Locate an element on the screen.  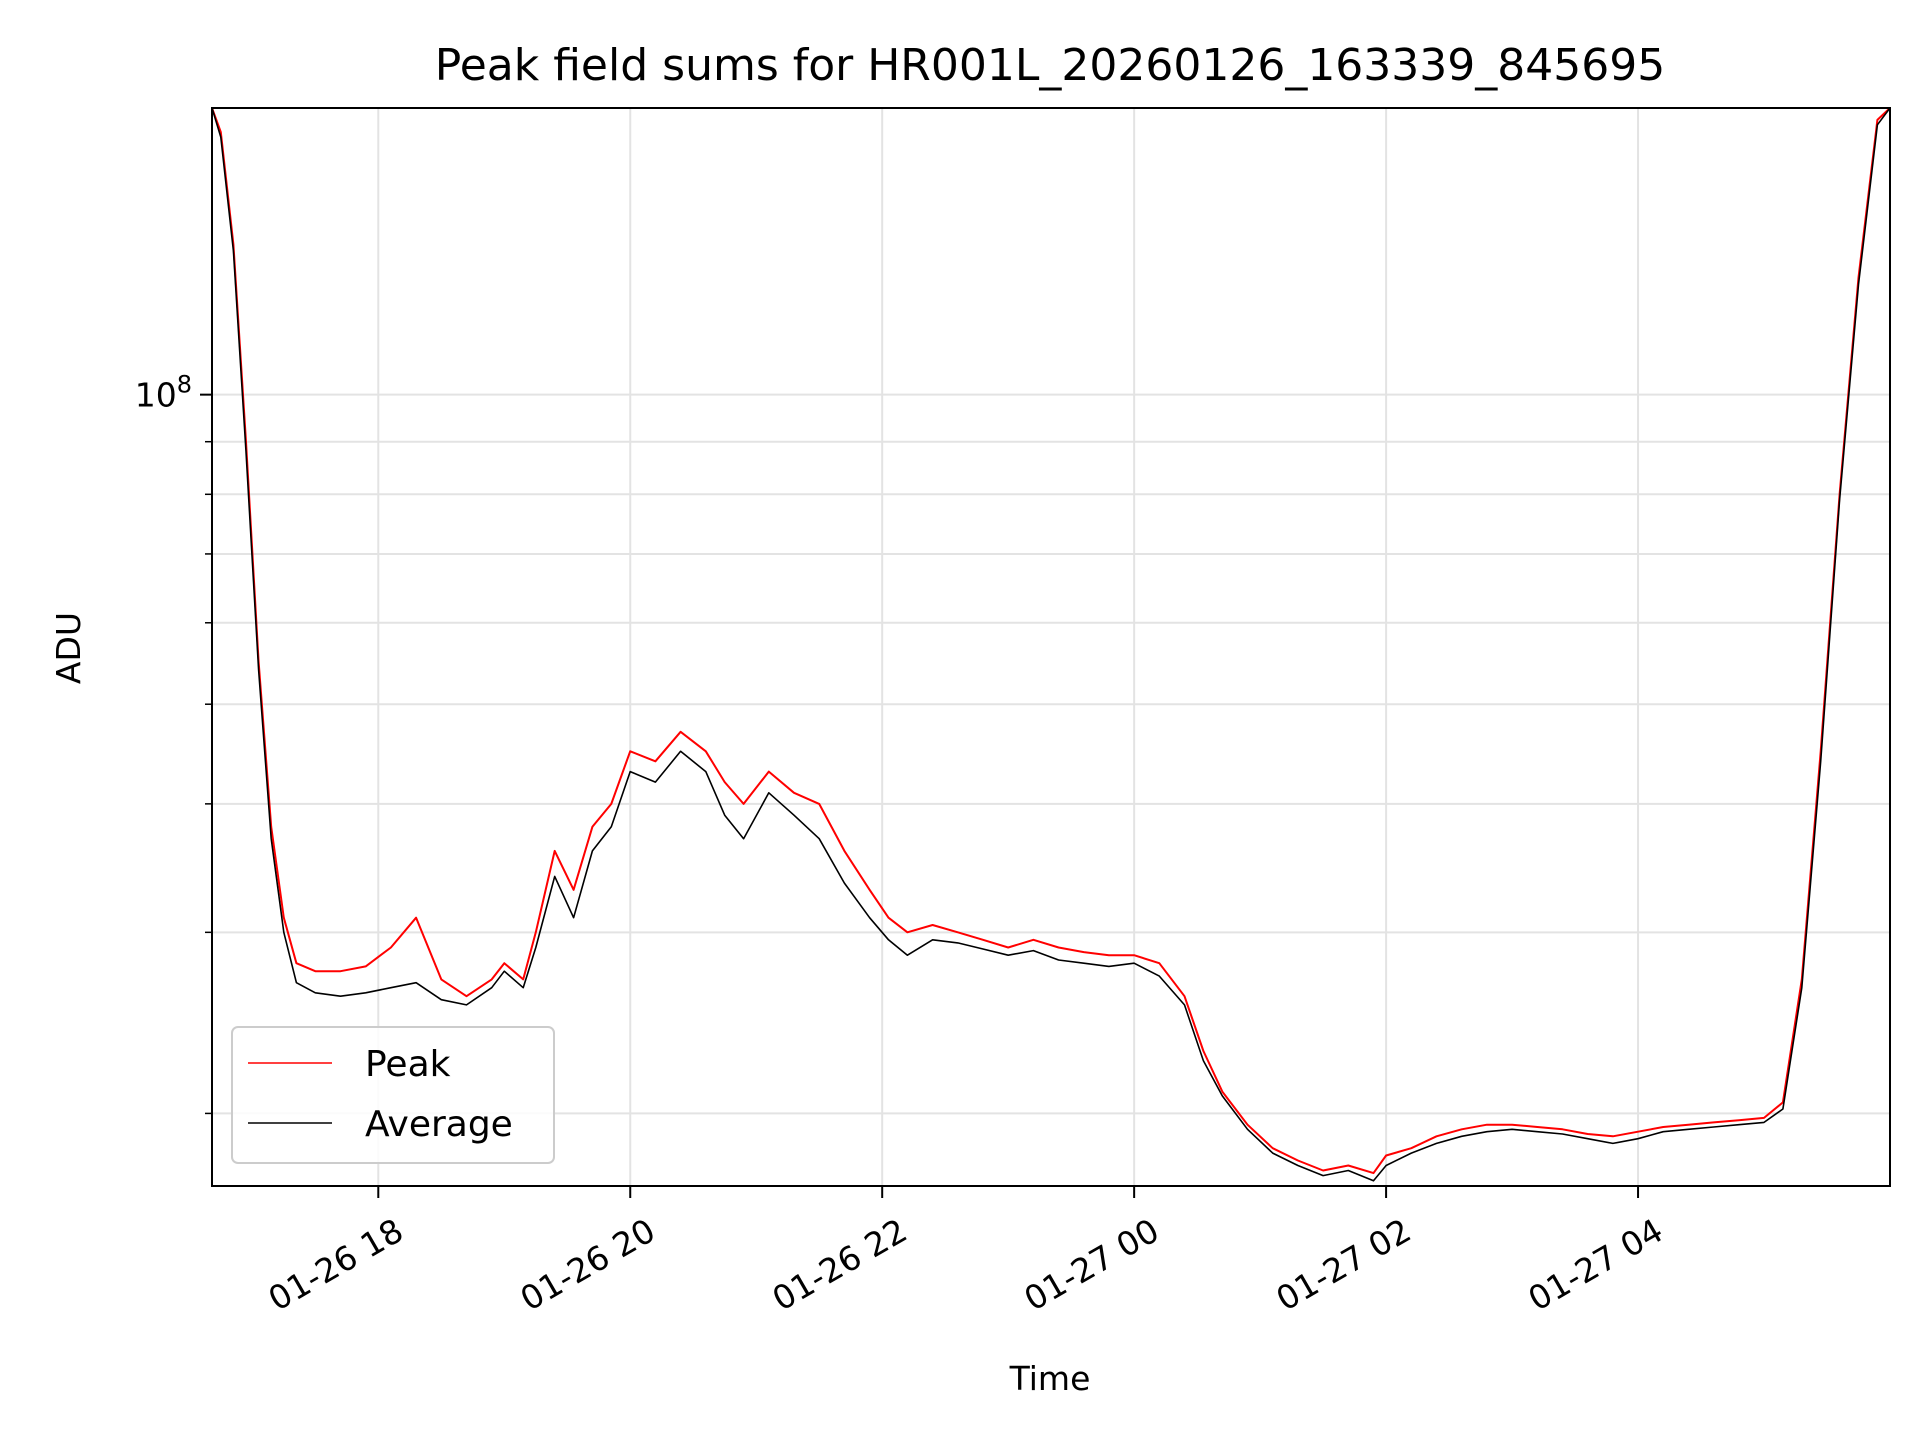
legend: Peak Average is located at coordinates (393, 1095).